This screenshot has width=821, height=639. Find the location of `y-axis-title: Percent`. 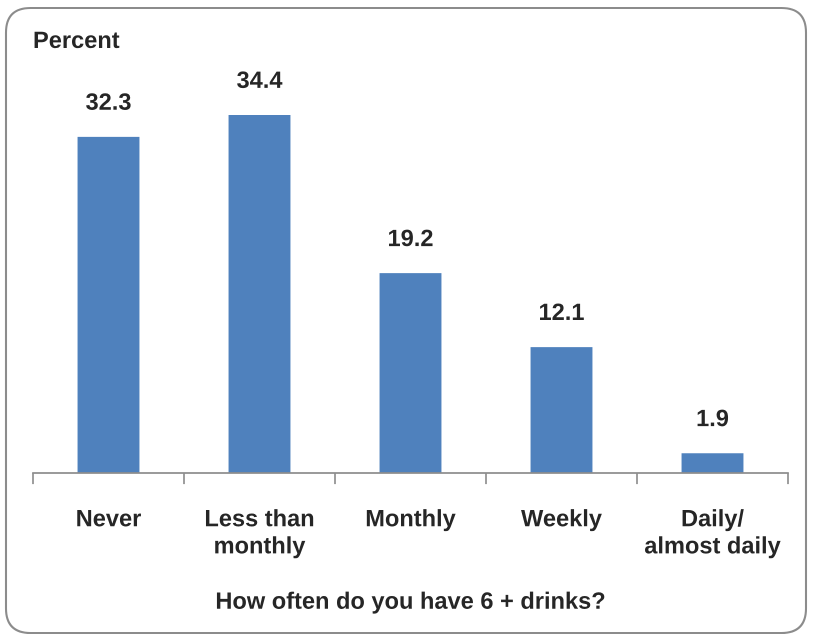

y-axis-title: Percent is located at coordinates (77, 40).